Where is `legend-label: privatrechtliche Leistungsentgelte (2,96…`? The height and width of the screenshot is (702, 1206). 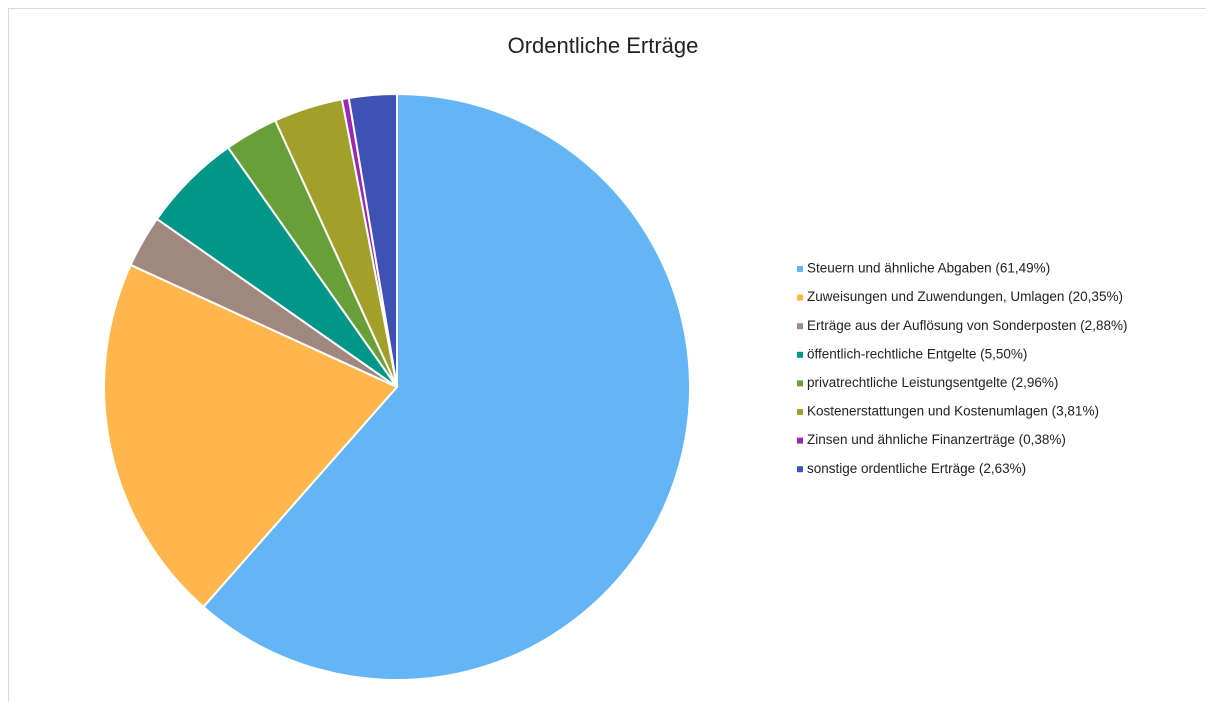
legend-label: privatrechtliche Leistungsentgelte (2,96… is located at coordinates (932, 382).